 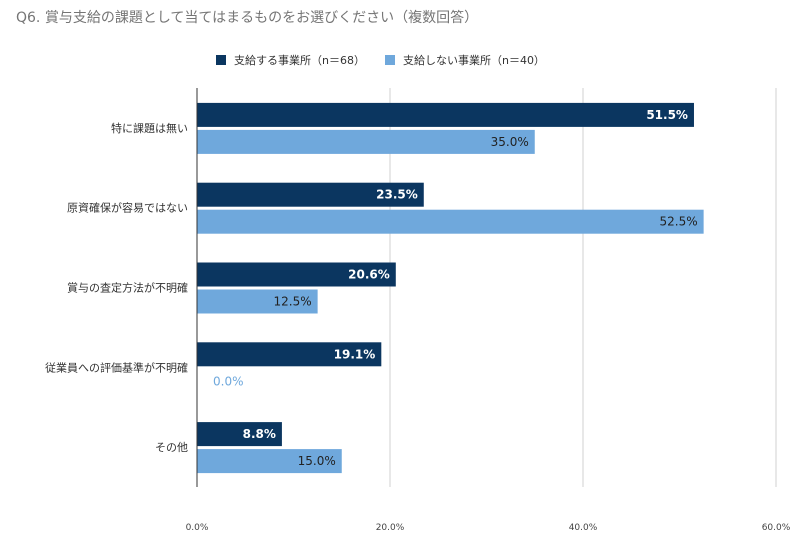 I want to click on legend-item-series-1: 支給する事業所（n＝68）, so click(x=290, y=60).